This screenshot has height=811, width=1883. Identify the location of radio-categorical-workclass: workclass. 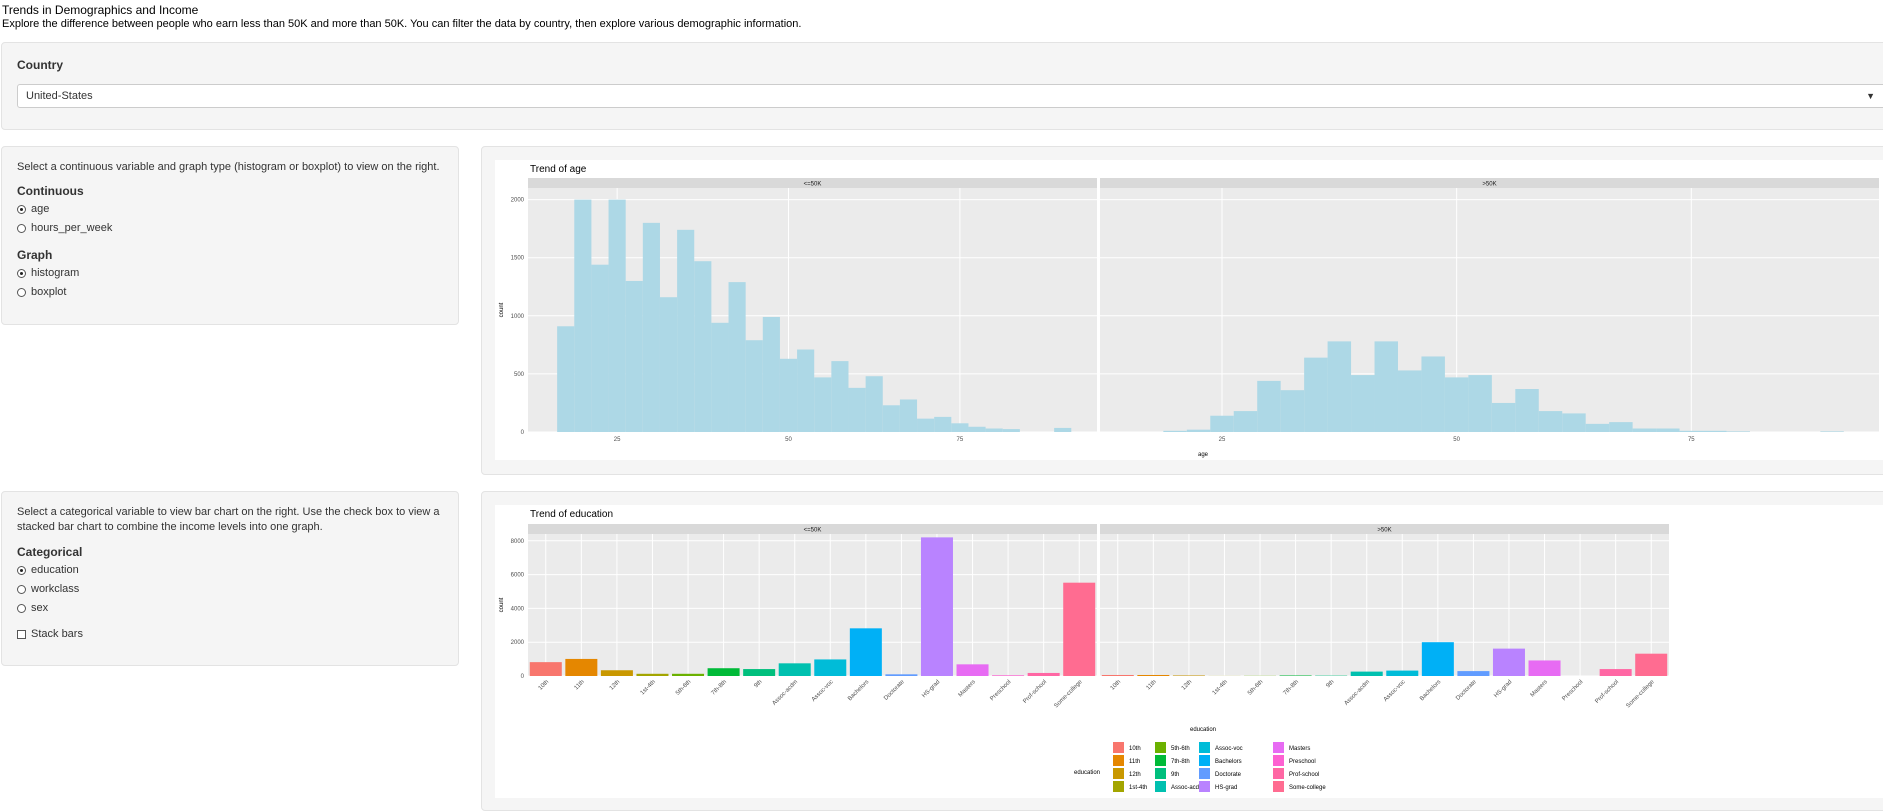
(48, 589).